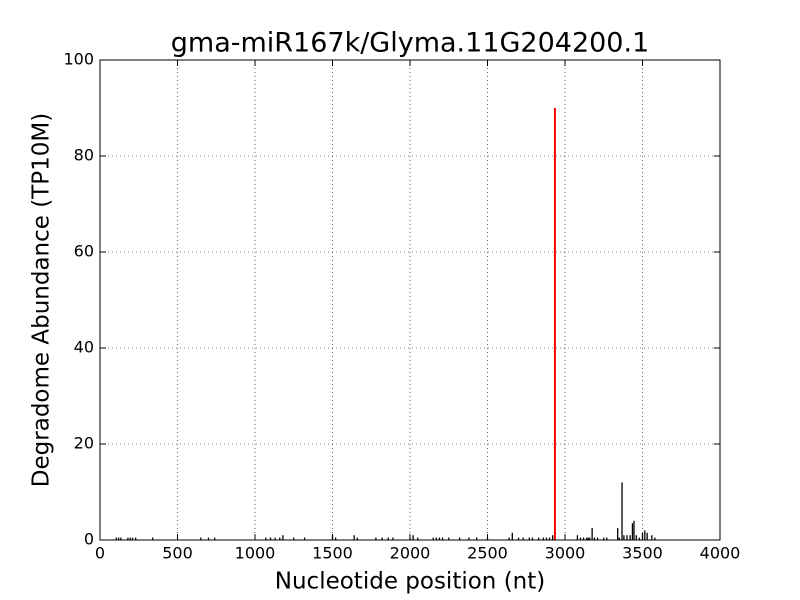 The height and width of the screenshot is (600, 800). What do you see at coordinates (177, 553) in the screenshot?
I see `x-tick-label: 500` at bounding box center [177, 553].